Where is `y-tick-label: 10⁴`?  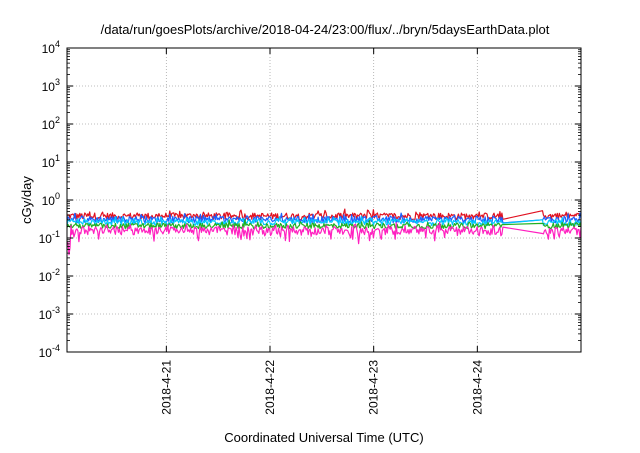 y-tick-label: 10⁴ is located at coordinates (51, 47).